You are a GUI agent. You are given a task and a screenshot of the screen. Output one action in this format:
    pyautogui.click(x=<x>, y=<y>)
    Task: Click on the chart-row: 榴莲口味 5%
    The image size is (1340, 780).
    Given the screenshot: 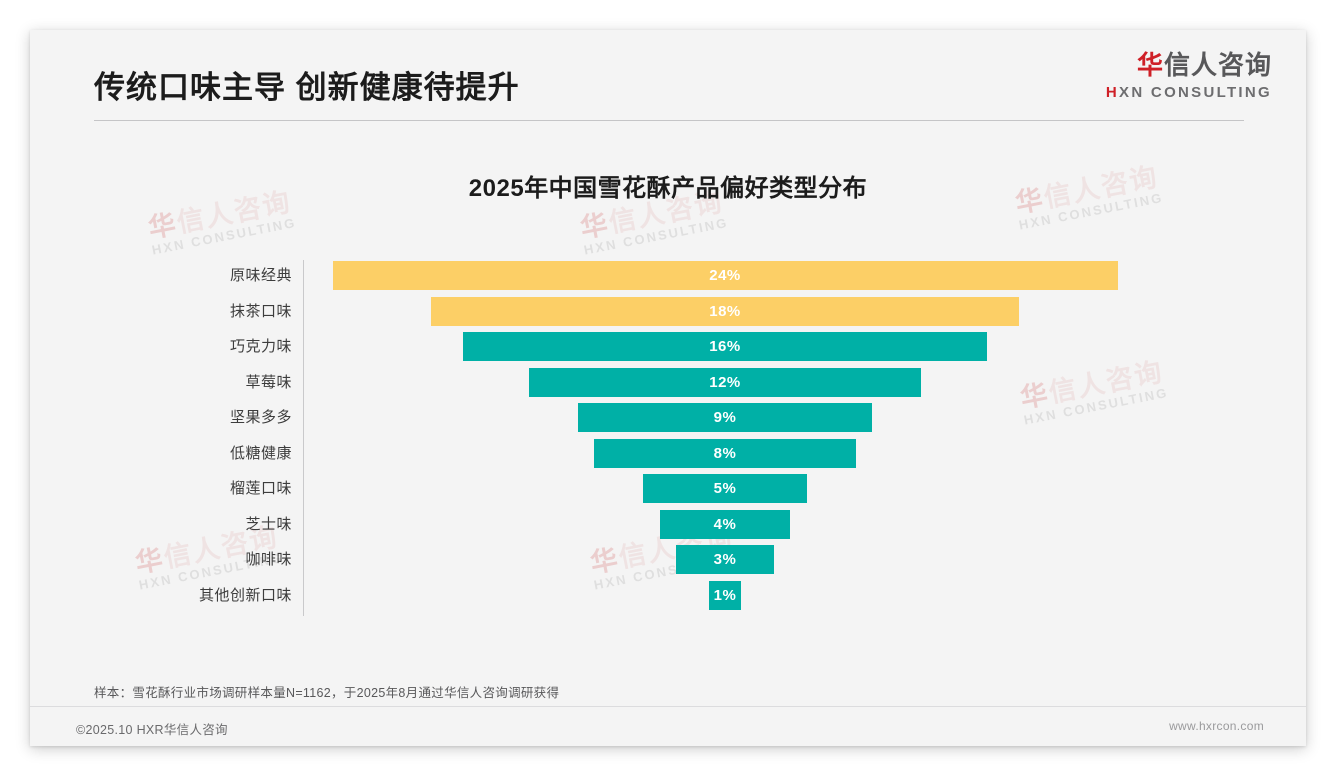 What is the action you would take?
    pyautogui.click(x=668, y=489)
    